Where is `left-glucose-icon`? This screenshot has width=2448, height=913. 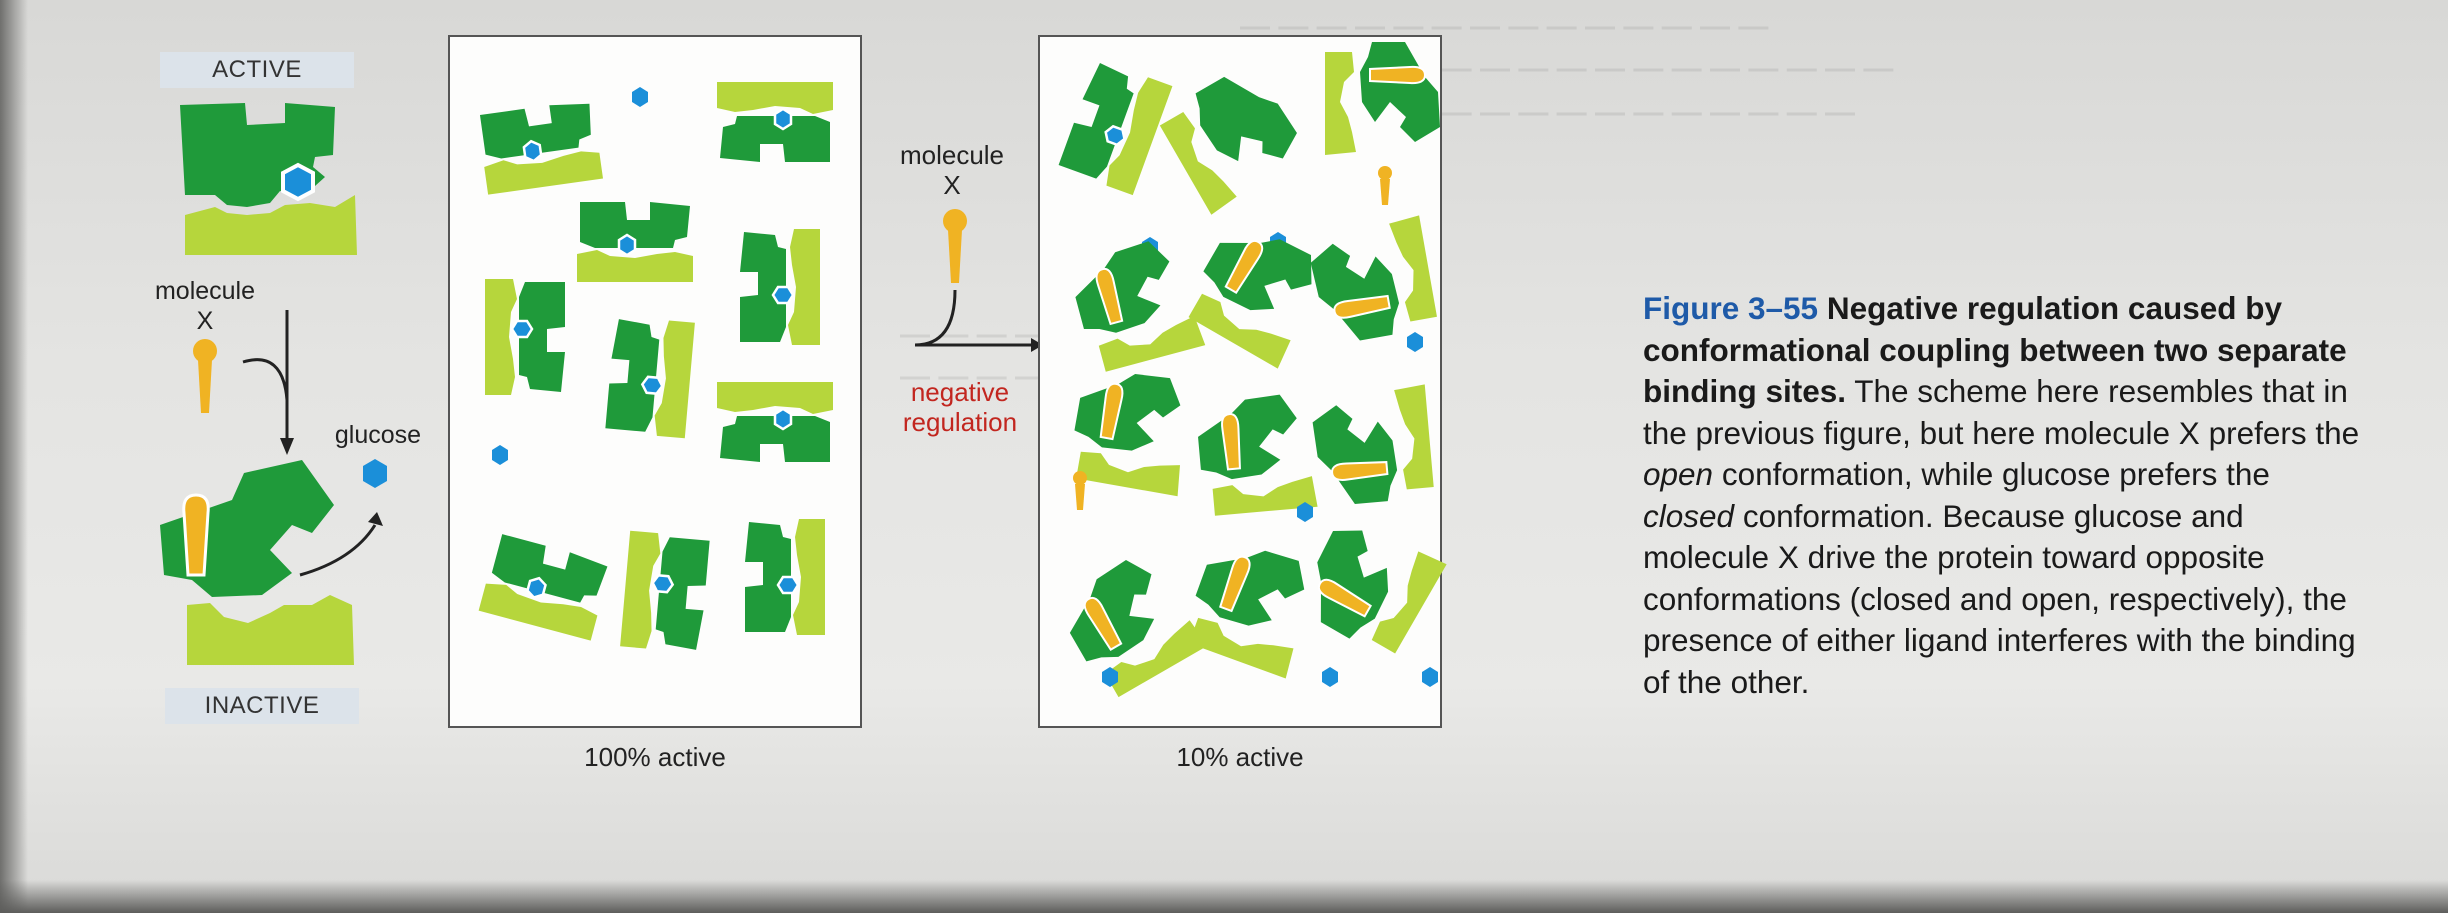 left-glucose-icon is located at coordinates (375, 473).